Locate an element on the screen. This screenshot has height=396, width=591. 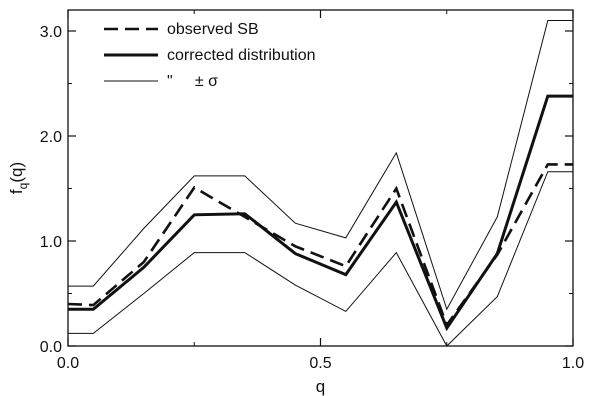
x-tick-label: 0.0 is located at coordinates (68, 363).